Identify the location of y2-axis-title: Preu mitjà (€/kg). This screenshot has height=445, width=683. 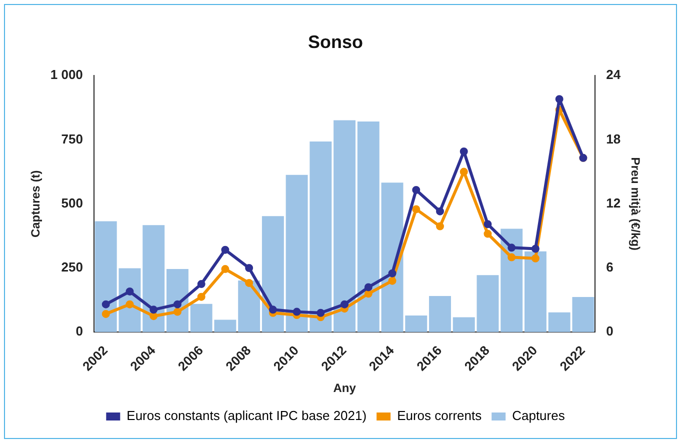
(635, 204).